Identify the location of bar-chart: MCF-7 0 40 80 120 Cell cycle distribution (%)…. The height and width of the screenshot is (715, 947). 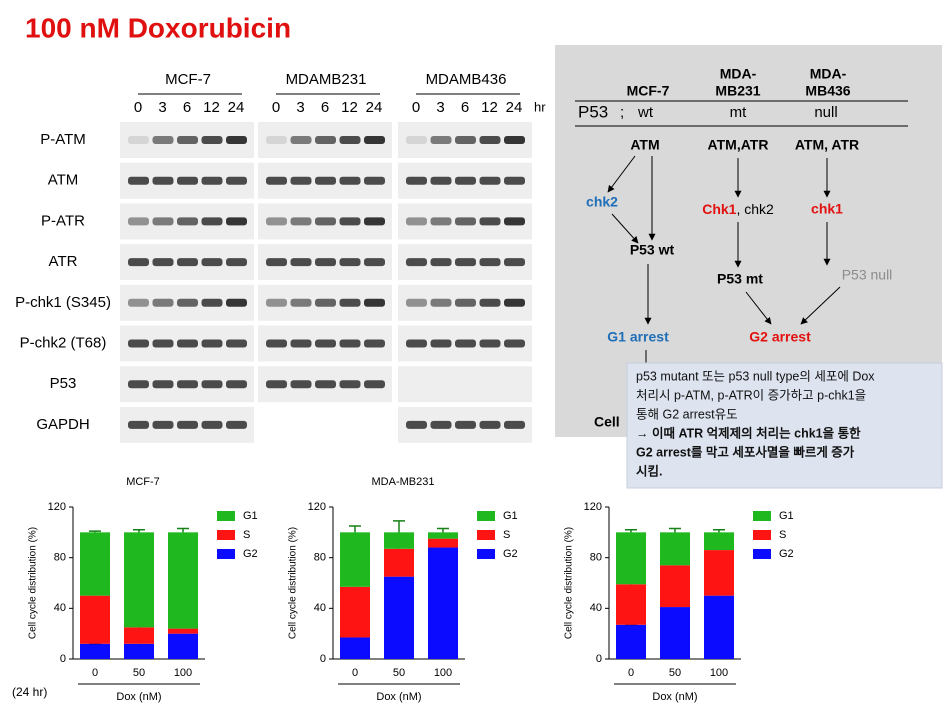
(143, 589).